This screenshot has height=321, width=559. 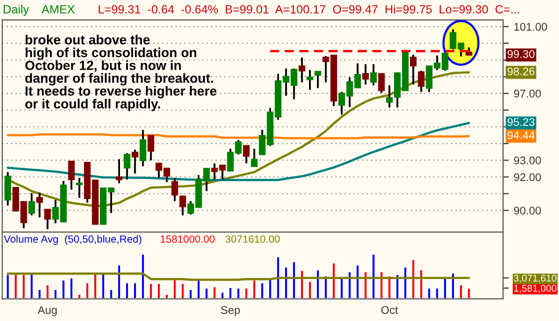 I want to click on y-tick-label: 1,581,000, so click(x=535, y=288).